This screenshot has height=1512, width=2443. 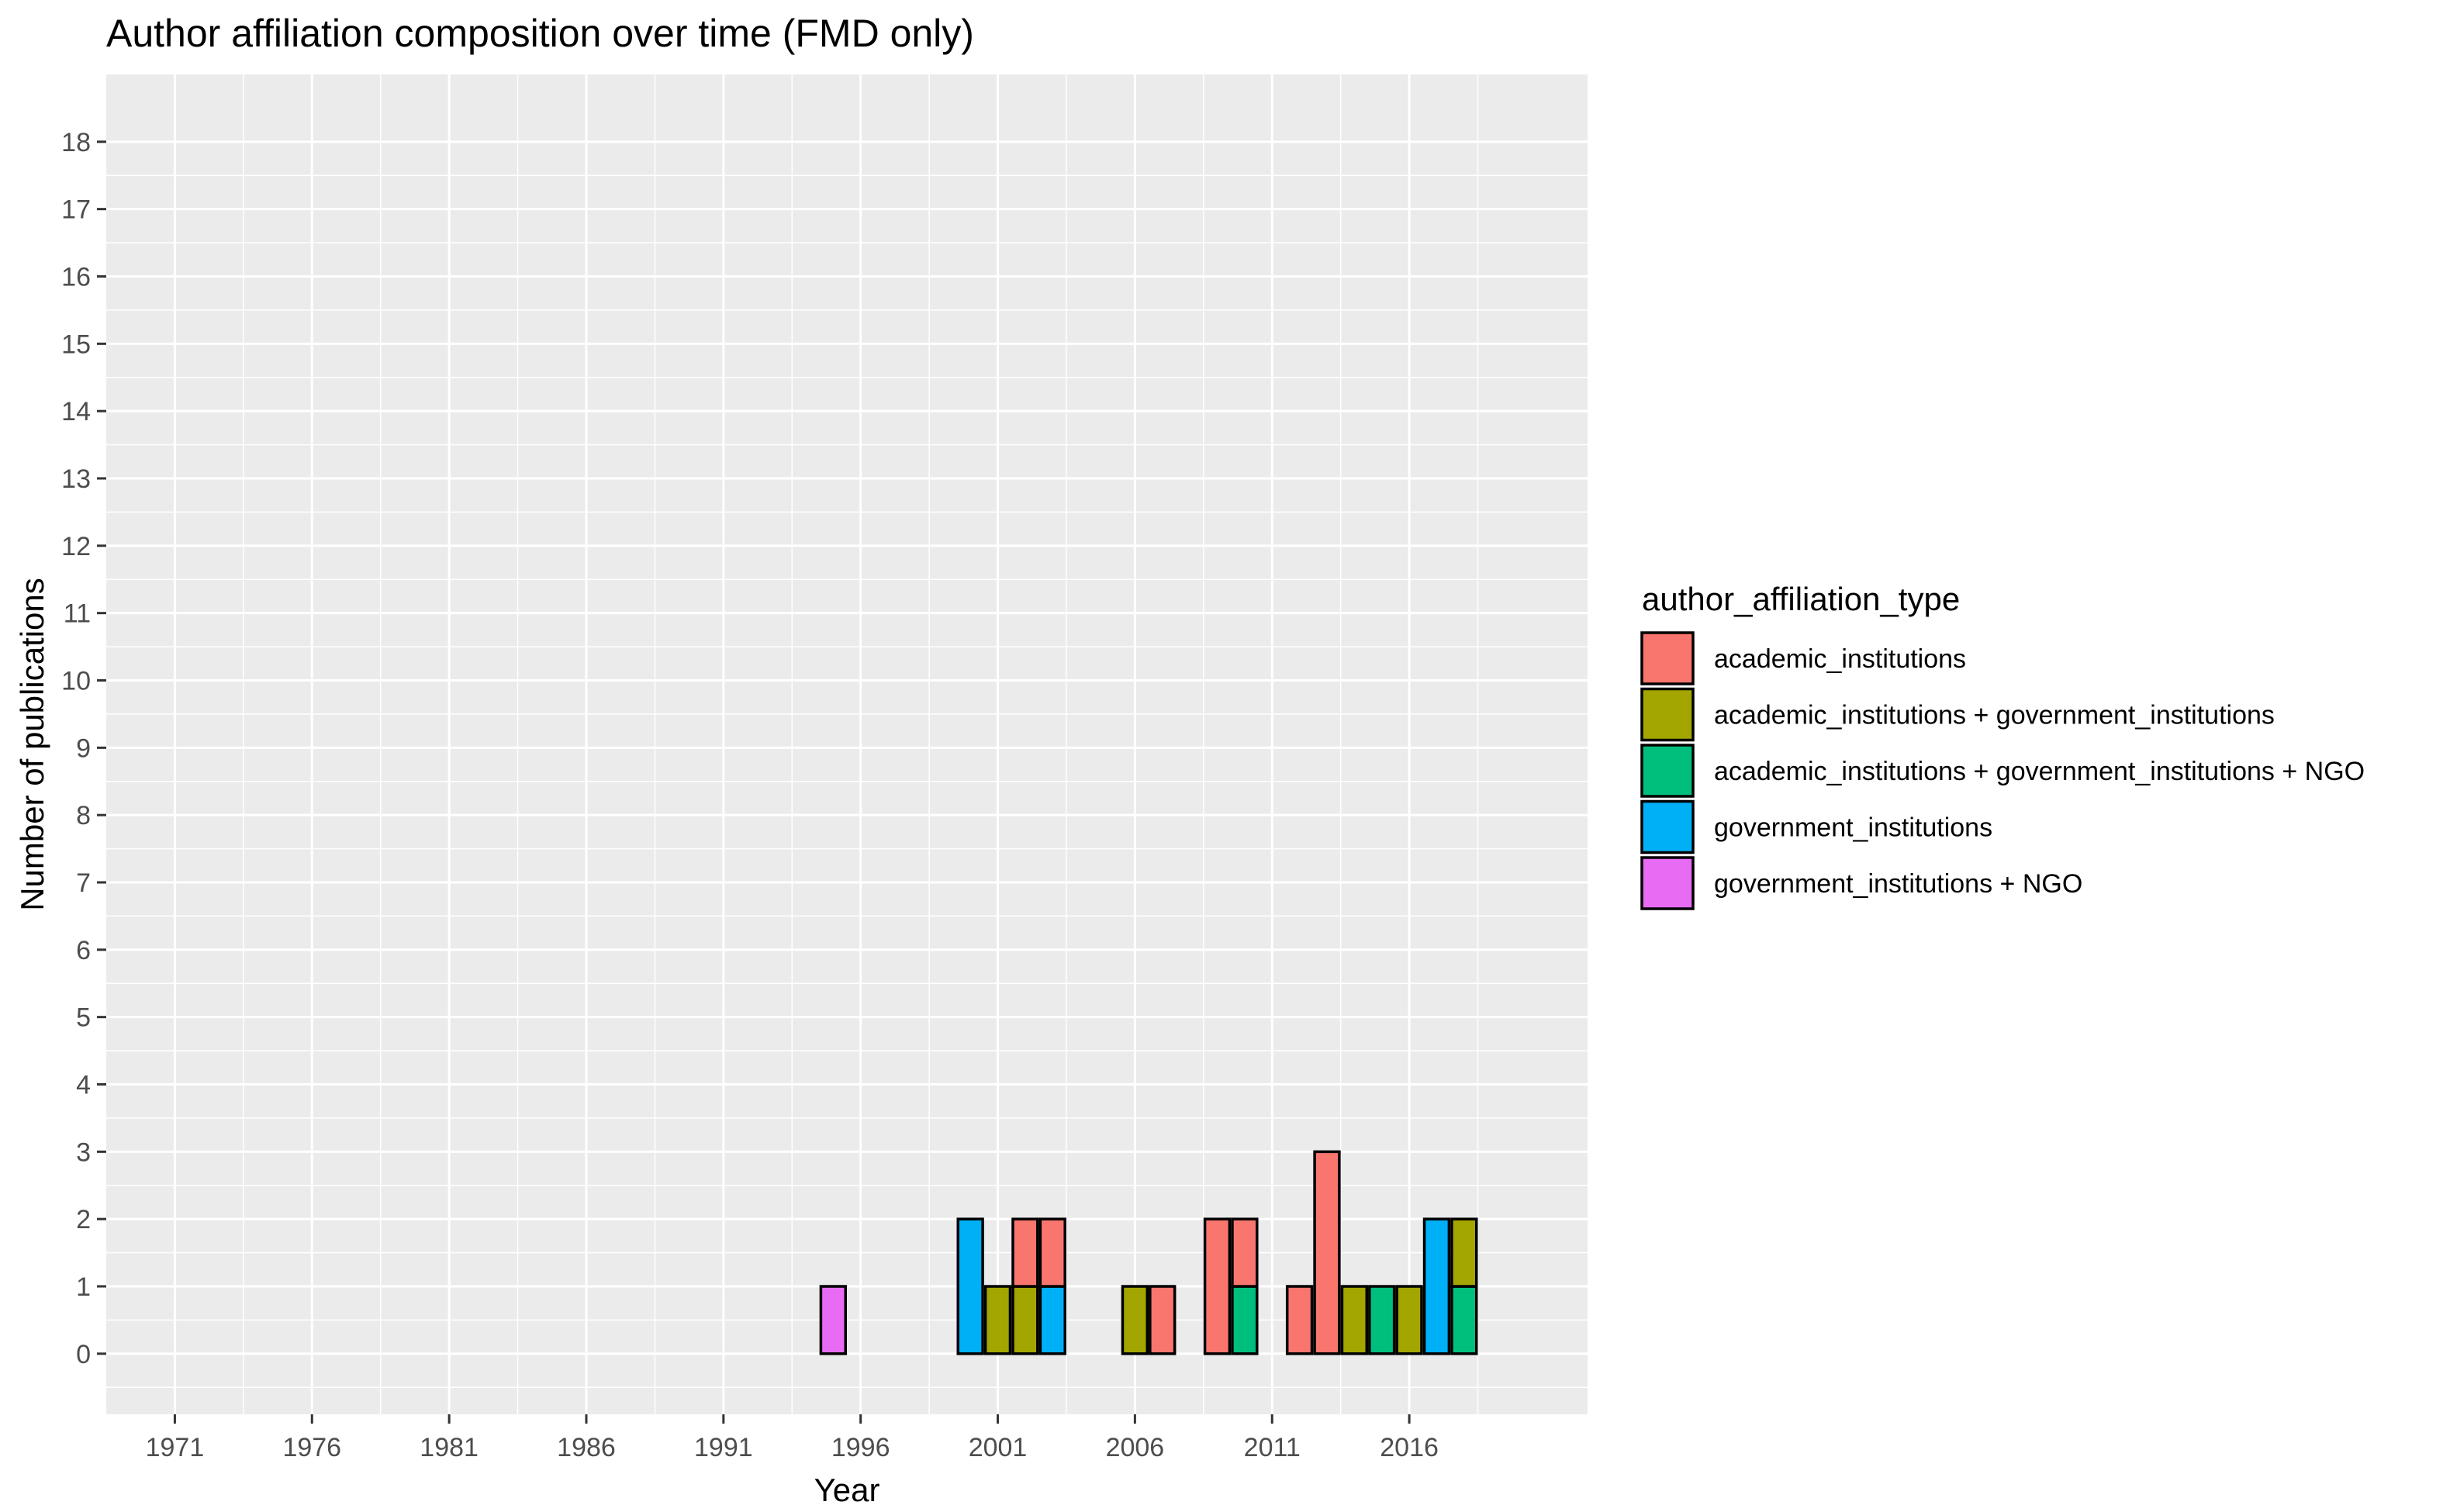 I want to click on y-tick-label-16: 16, so click(x=76, y=277).